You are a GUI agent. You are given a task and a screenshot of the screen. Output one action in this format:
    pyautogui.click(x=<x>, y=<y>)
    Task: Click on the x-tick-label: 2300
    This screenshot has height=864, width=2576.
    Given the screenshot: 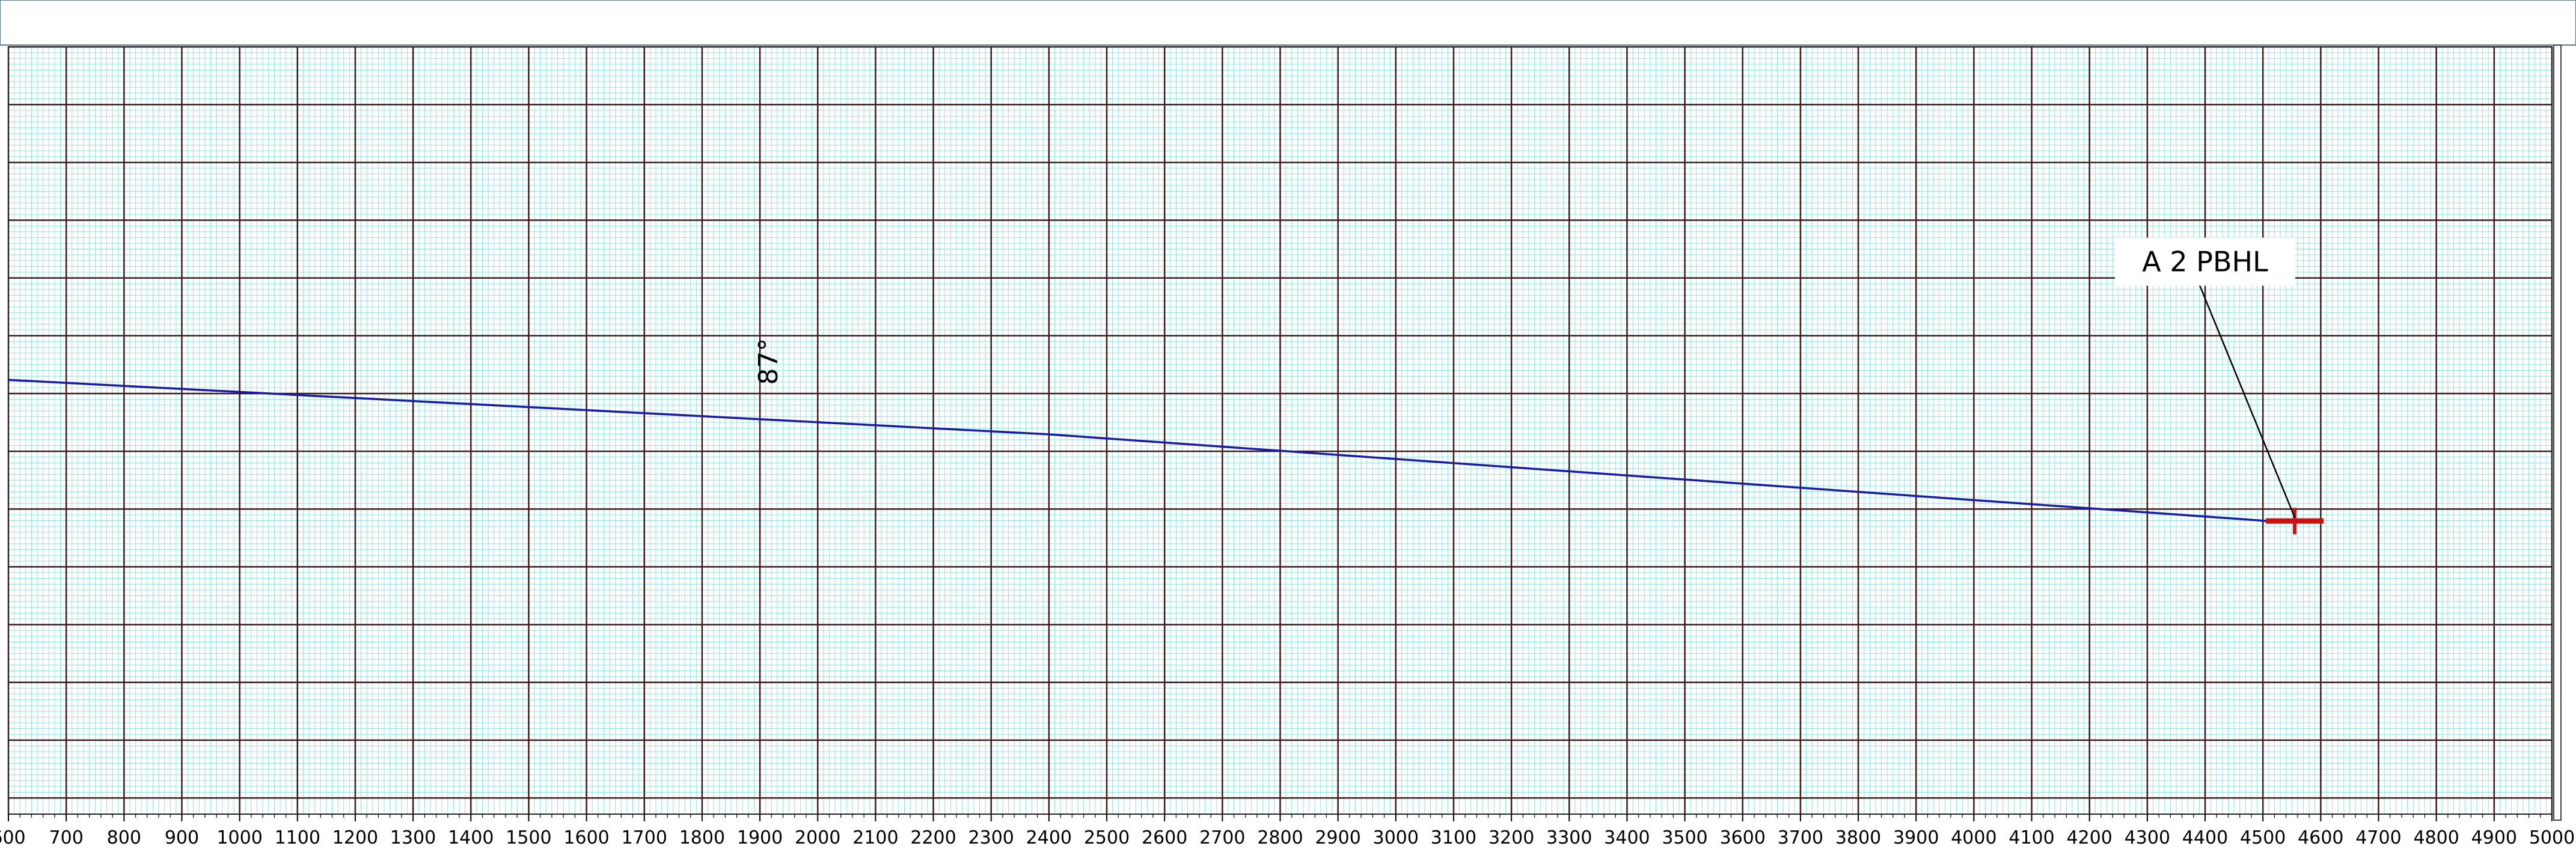 What is the action you would take?
    pyautogui.click(x=991, y=837)
    